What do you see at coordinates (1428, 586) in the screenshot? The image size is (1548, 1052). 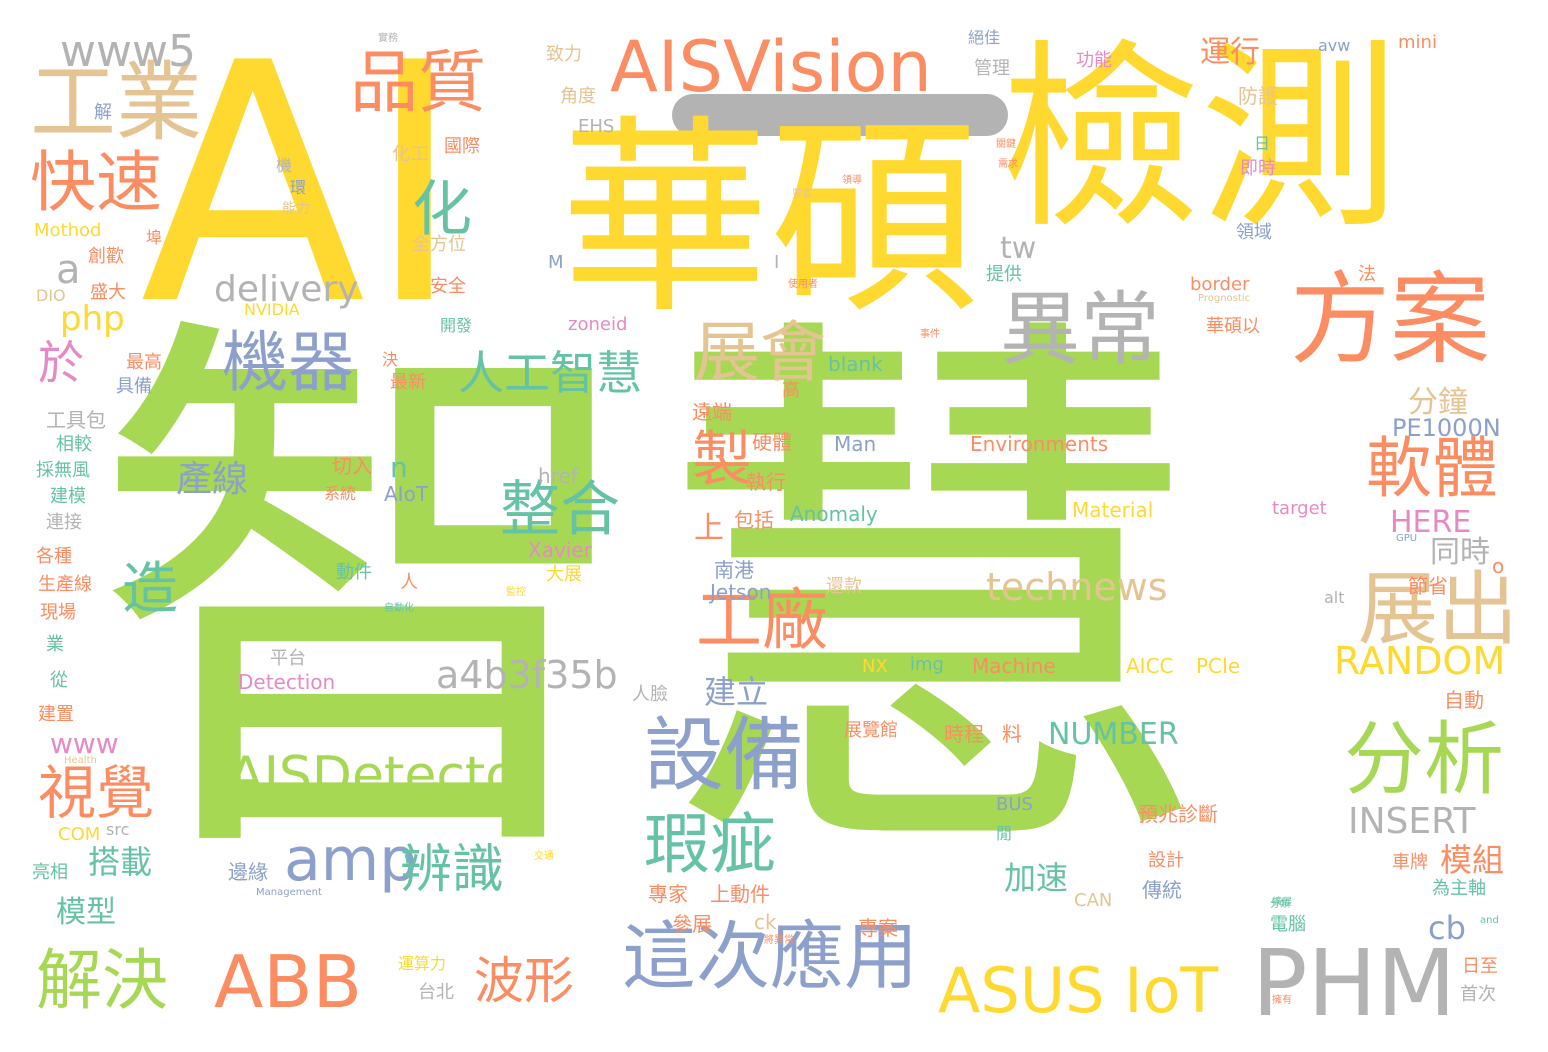 I see `cloud-word-128: 節省` at bounding box center [1428, 586].